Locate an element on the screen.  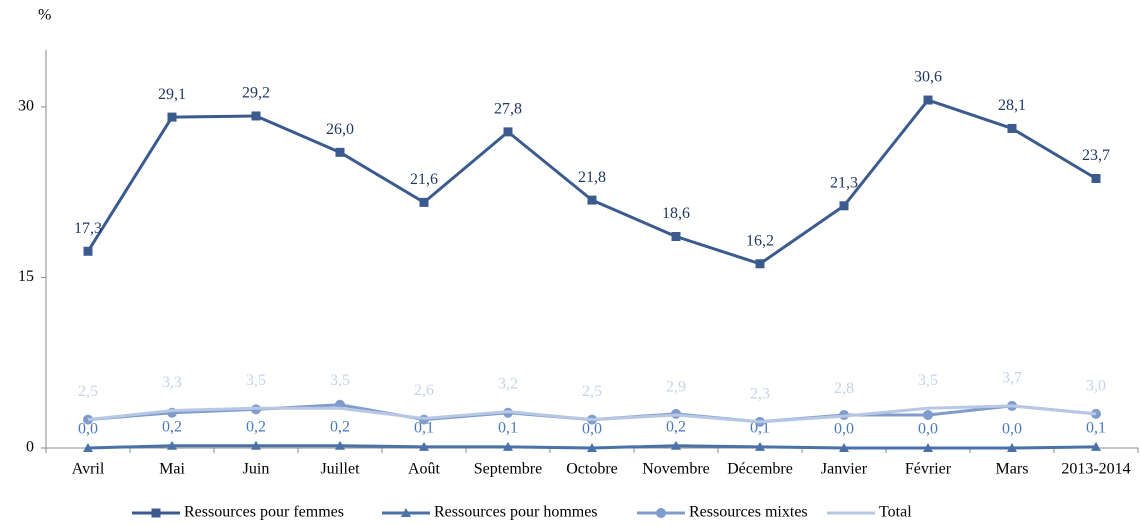
data-label: 26,0 is located at coordinates (340, 129).